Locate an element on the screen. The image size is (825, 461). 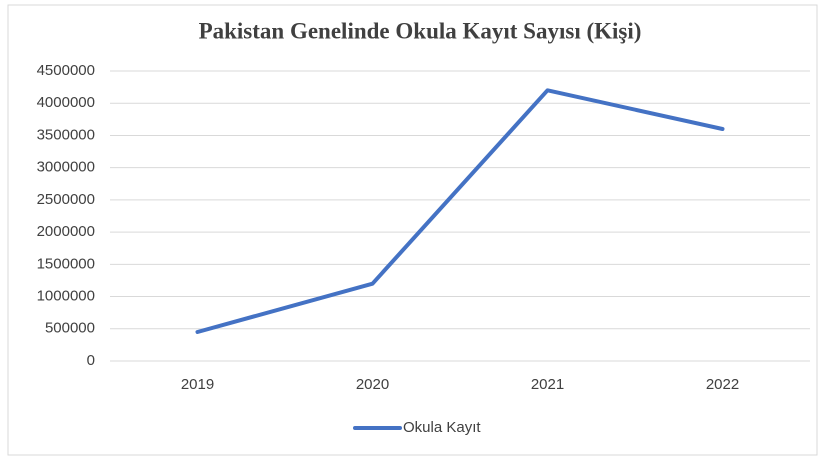
y-tick-label: 1500000 is located at coordinates (66, 263).